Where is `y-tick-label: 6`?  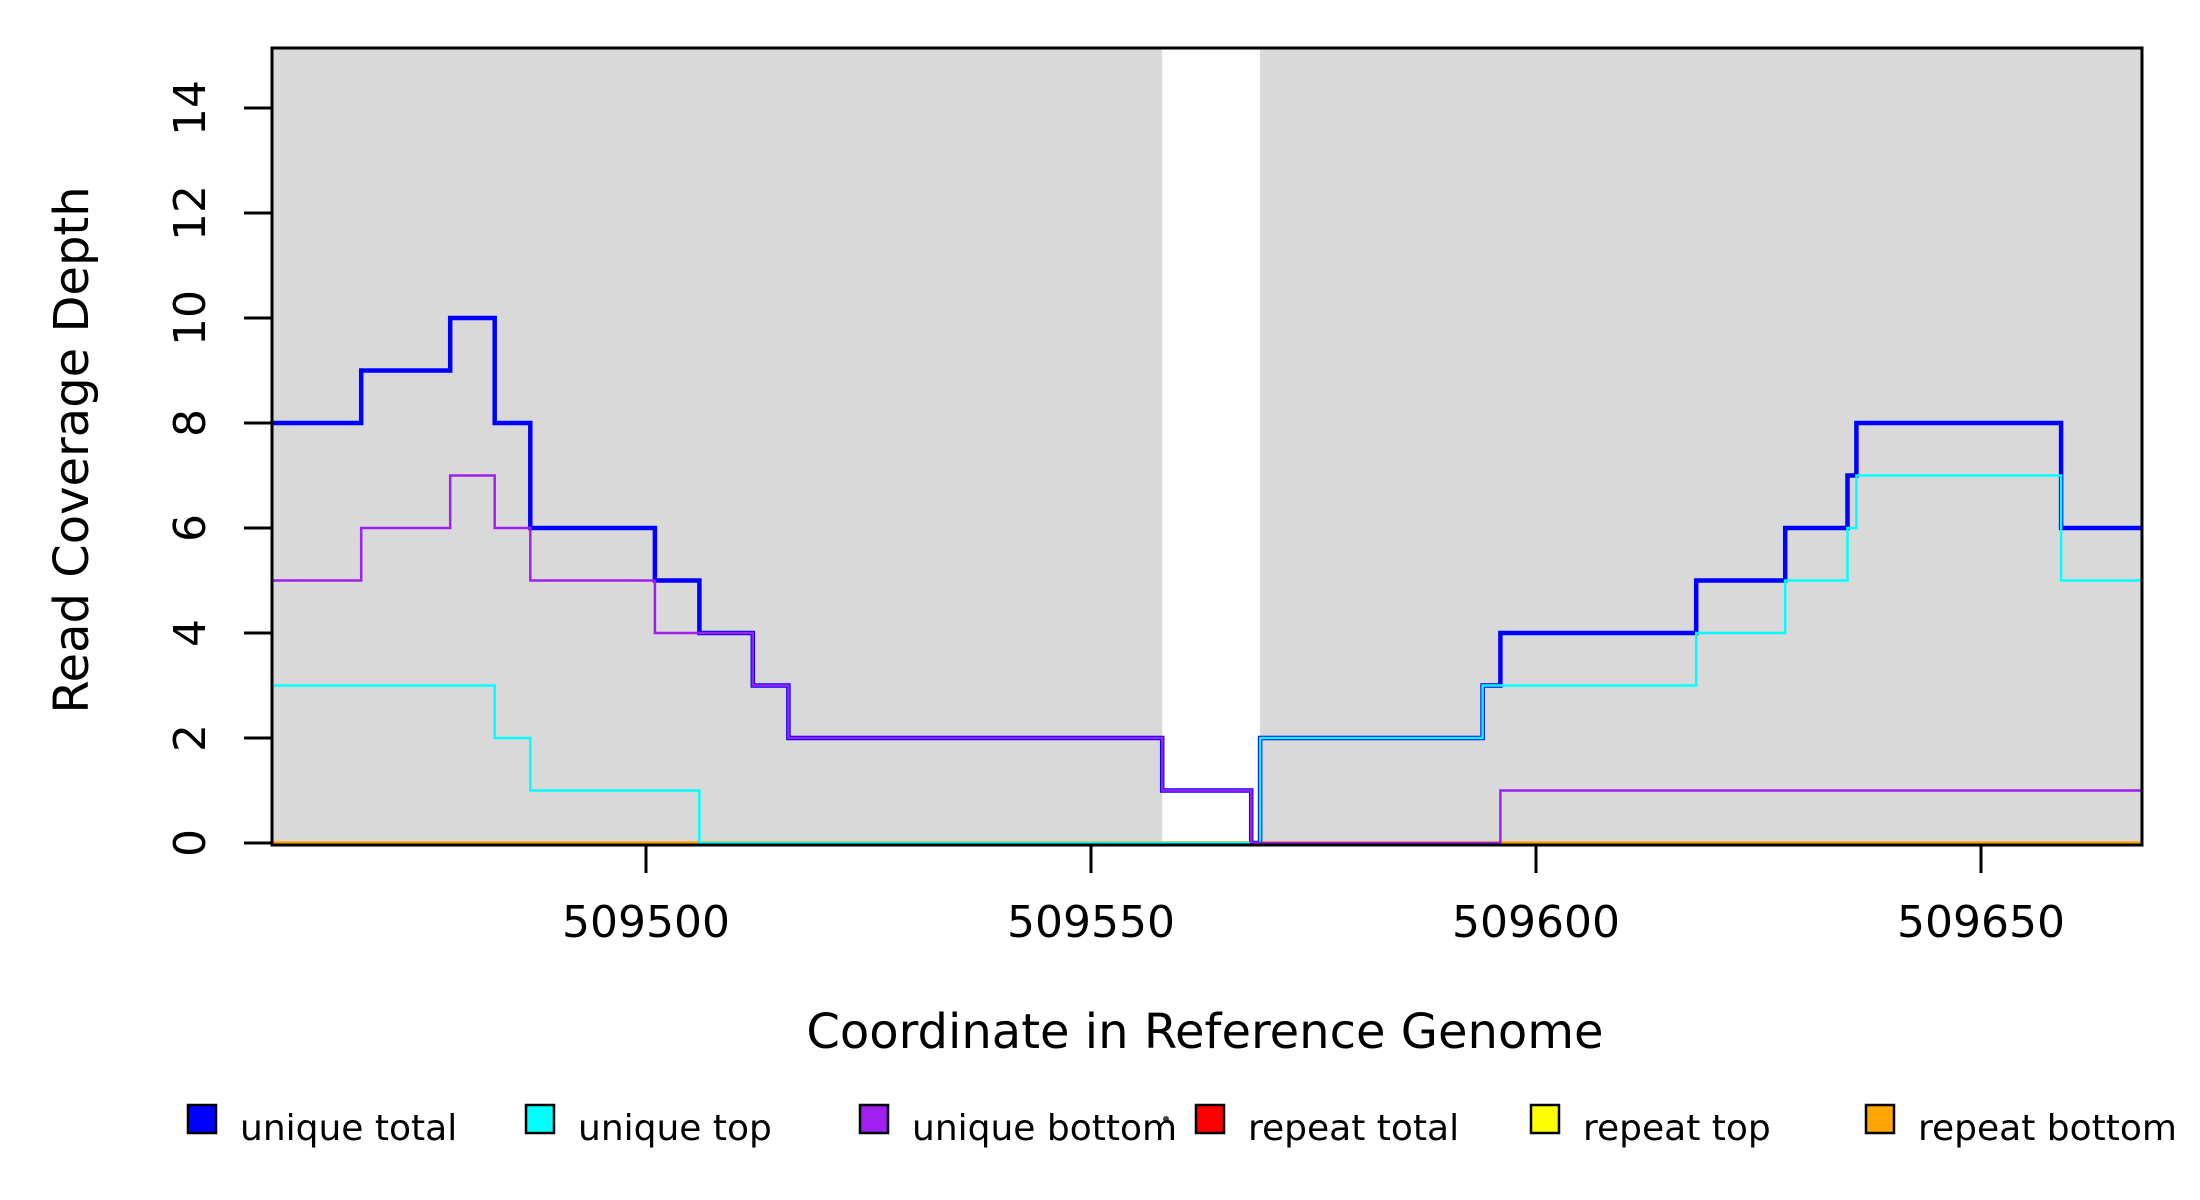 y-tick-label: 6 is located at coordinates (190, 528).